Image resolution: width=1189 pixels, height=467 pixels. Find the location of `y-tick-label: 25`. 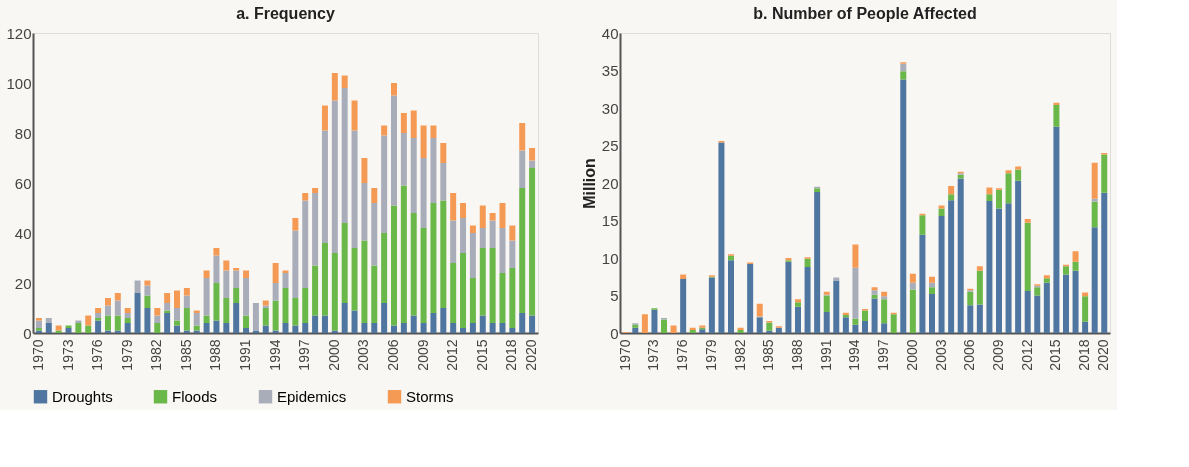

y-tick-label: 25 is located at coordinates (610, 145).